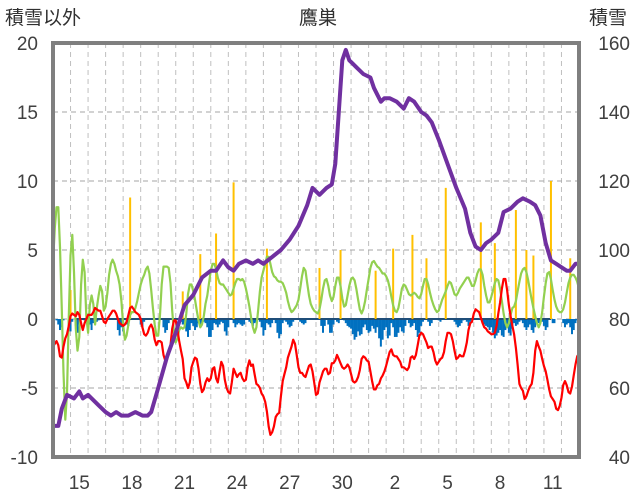  What do you see at coordinates (24, 458) in the screenshot?
I see `y-left-tick-label: -10` at bounding box center [24, 458].